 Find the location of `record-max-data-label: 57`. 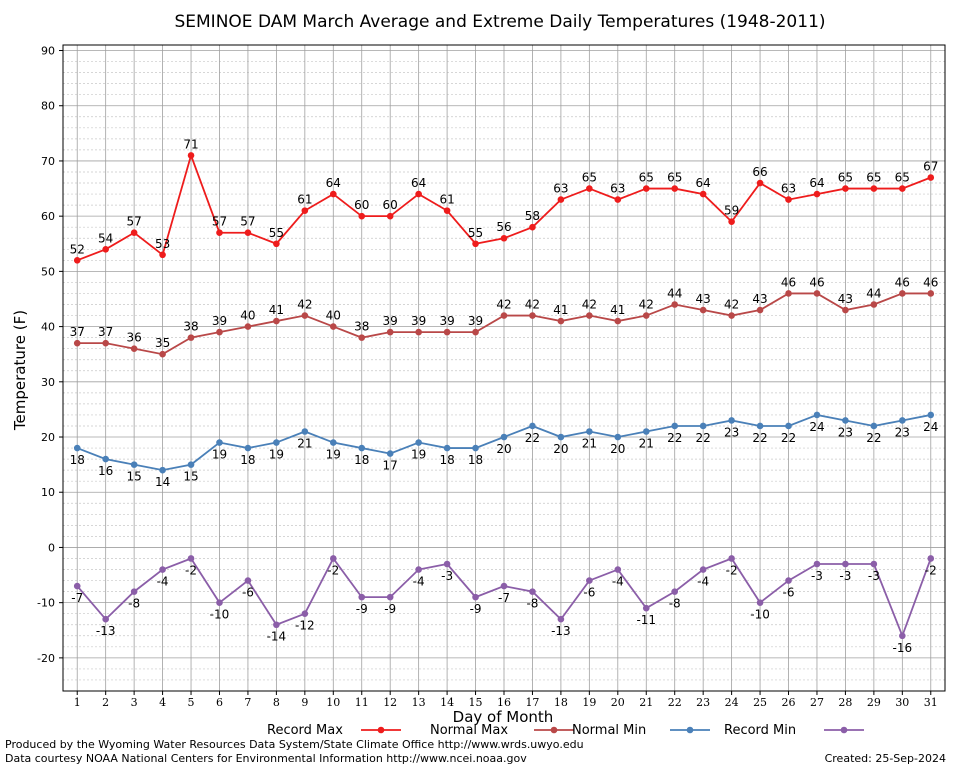

record-max-data-label: 57 is located at coordinates (133, 222).